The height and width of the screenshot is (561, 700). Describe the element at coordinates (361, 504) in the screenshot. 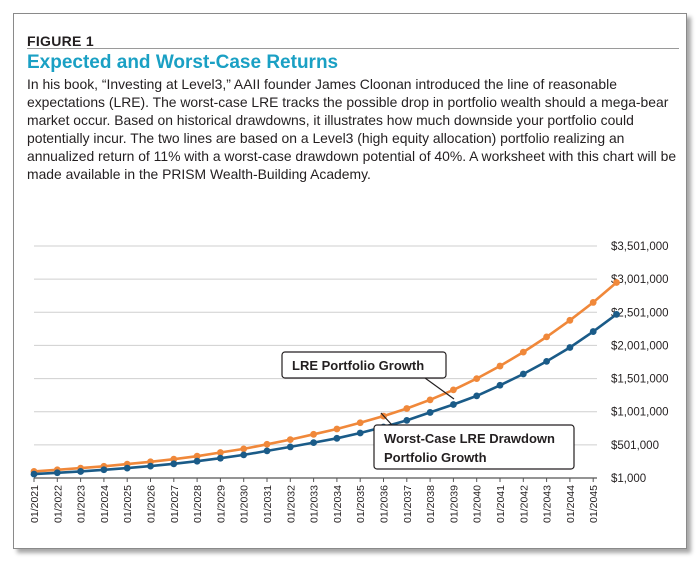

I see `x-tick-label: 01/2035` at that location.